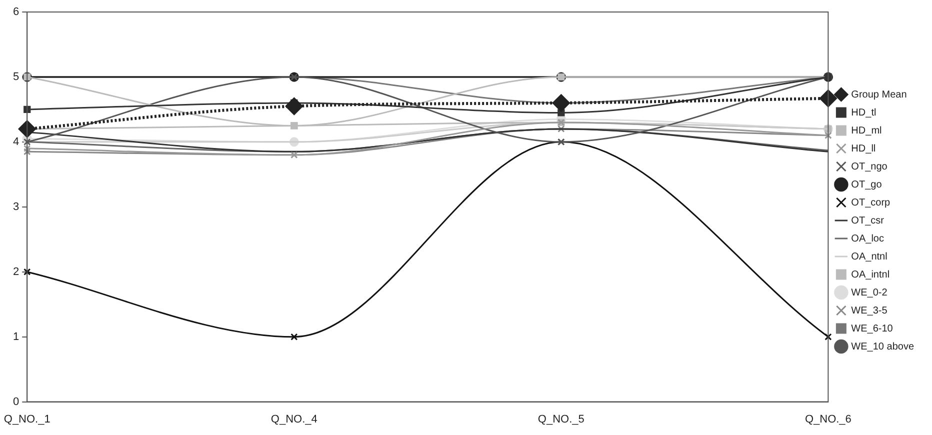 Image resolution: width=932 pixels, height=435 pixels. What do you see at coordinates (869, 256) in the screenshot?
I see `legend-label: OA_ntnl` at bounding box center [869, 256].